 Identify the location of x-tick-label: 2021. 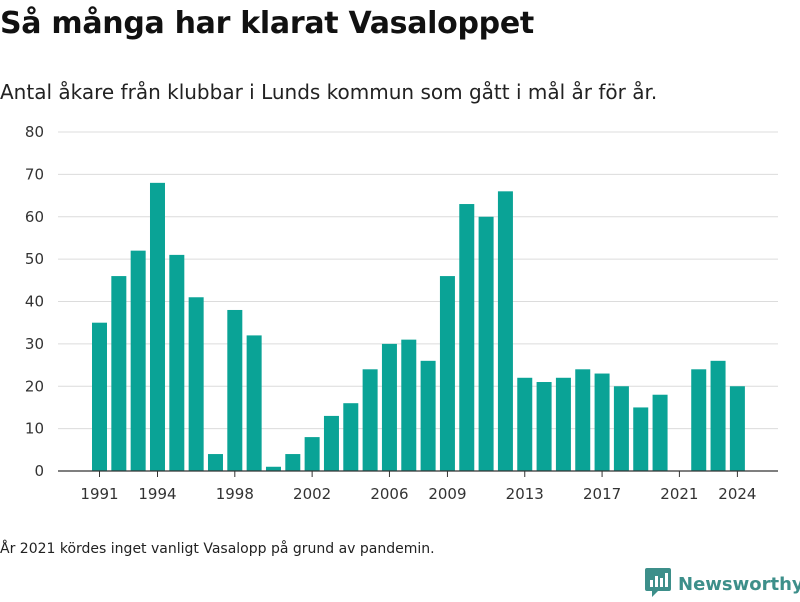
(679, 494).